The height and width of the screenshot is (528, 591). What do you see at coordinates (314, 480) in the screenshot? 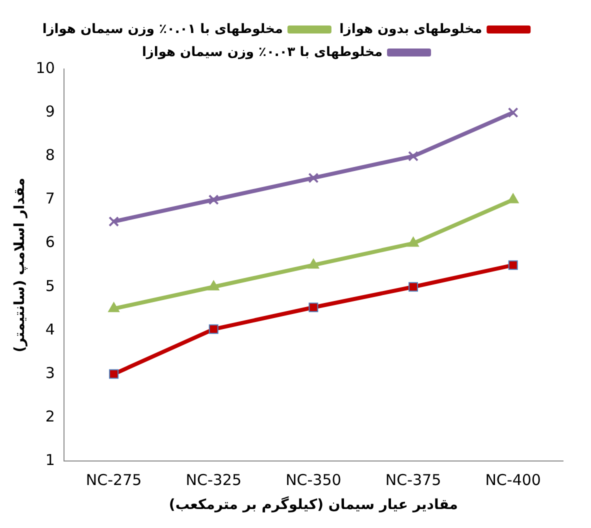
I see `x-tick-label: NC-350` at bounding box center [314, 480].